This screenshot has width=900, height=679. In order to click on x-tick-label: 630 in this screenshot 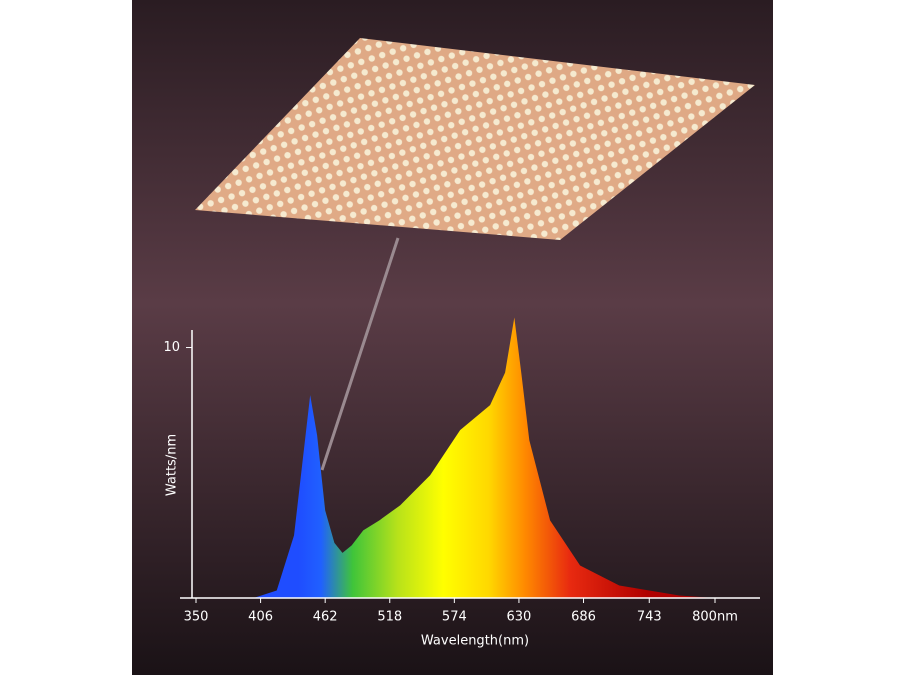, I will do `click(519, 617)`.